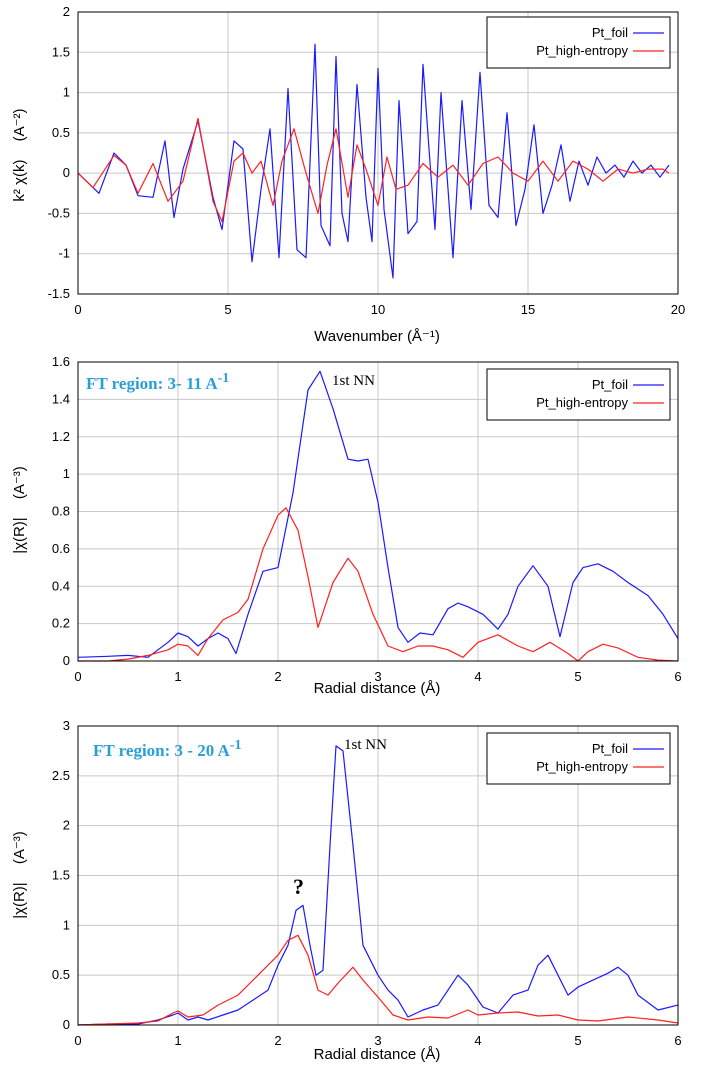  I want to click on question-mark-annotation: ?, so click(298, 886).